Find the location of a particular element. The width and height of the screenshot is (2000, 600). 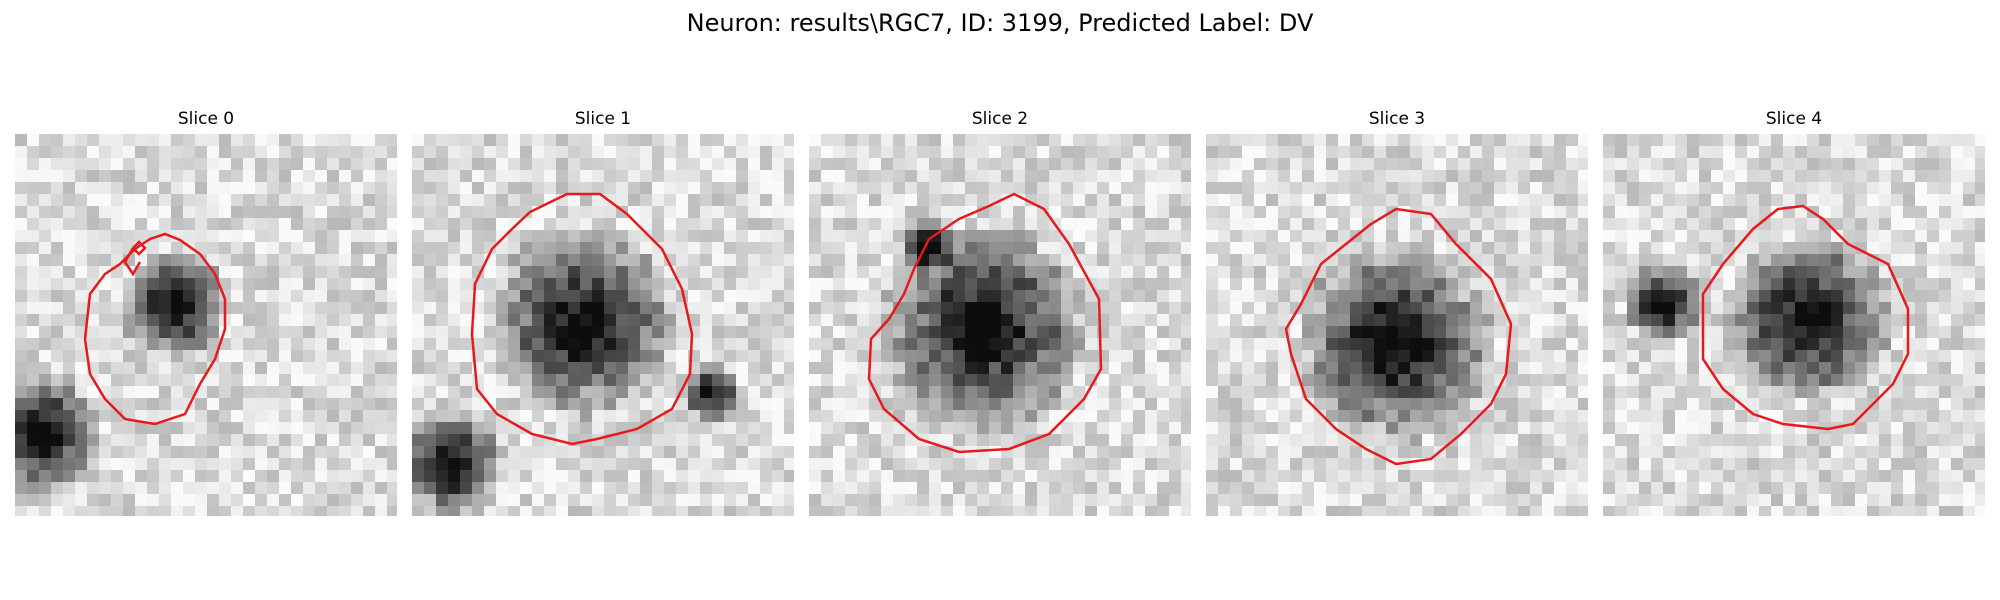

slice-canvas is located at coordinates (206, 325).